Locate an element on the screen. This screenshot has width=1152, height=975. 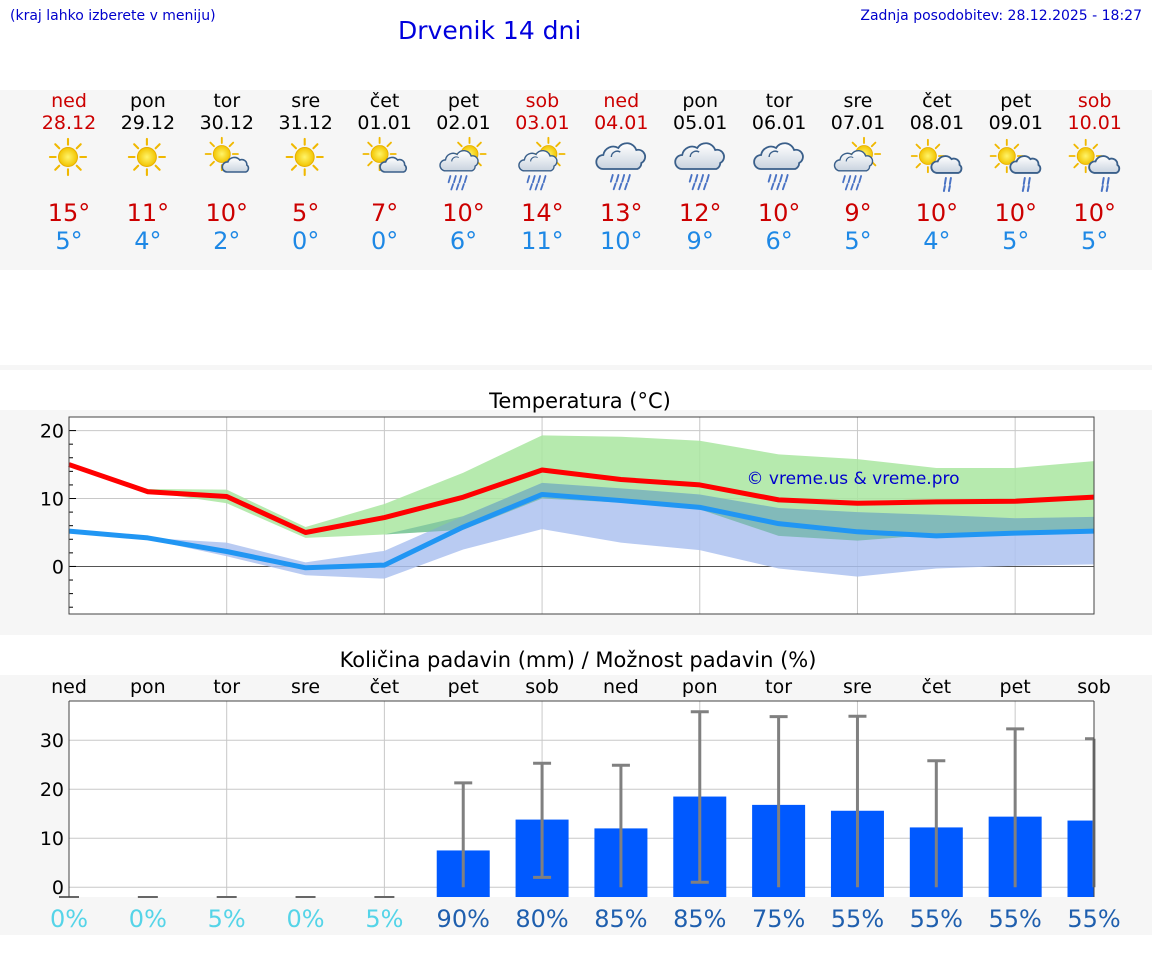
forecast-tmax: 15° is located at coordinates (69, 213).